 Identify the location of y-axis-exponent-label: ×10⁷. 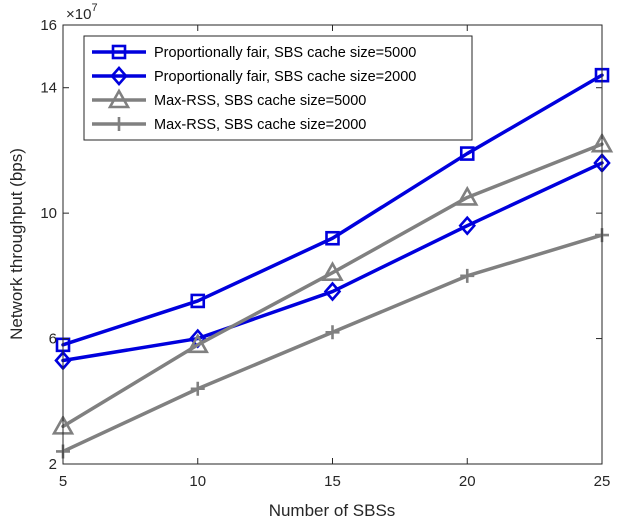
(82, 12).